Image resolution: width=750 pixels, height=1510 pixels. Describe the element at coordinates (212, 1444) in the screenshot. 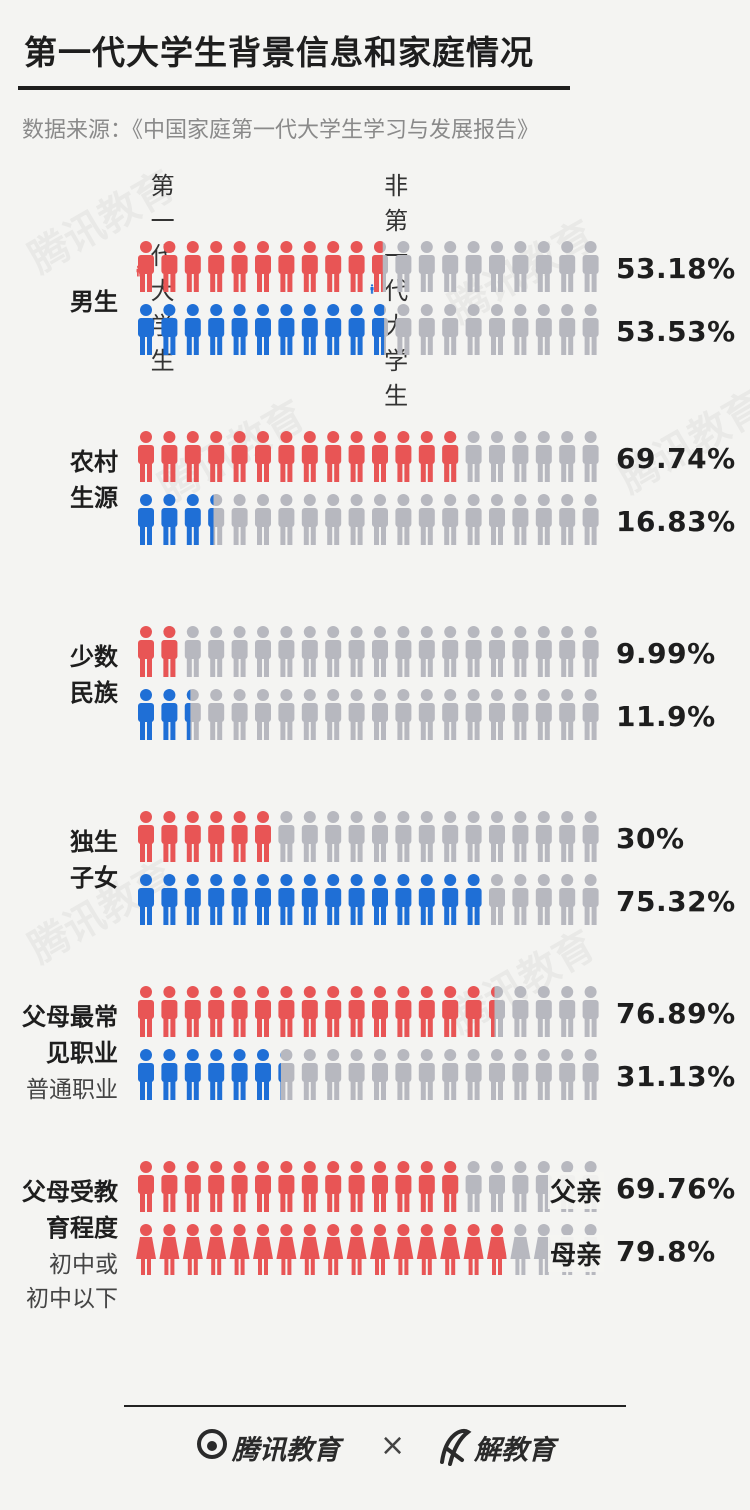

I see `tencent-logo-icon` at that location.